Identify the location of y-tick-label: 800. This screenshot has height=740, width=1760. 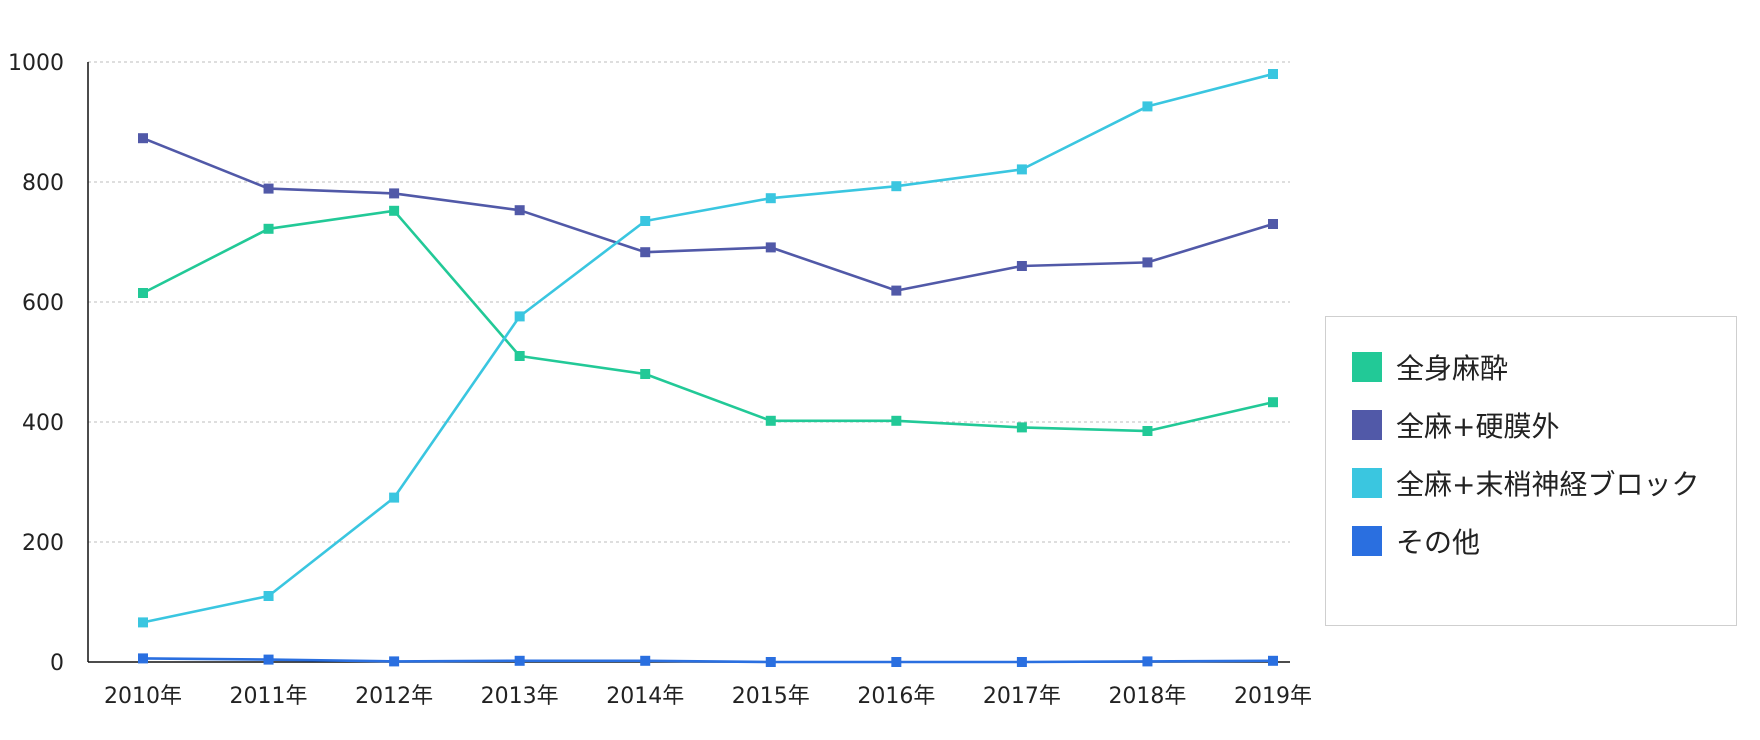
(43, 183).